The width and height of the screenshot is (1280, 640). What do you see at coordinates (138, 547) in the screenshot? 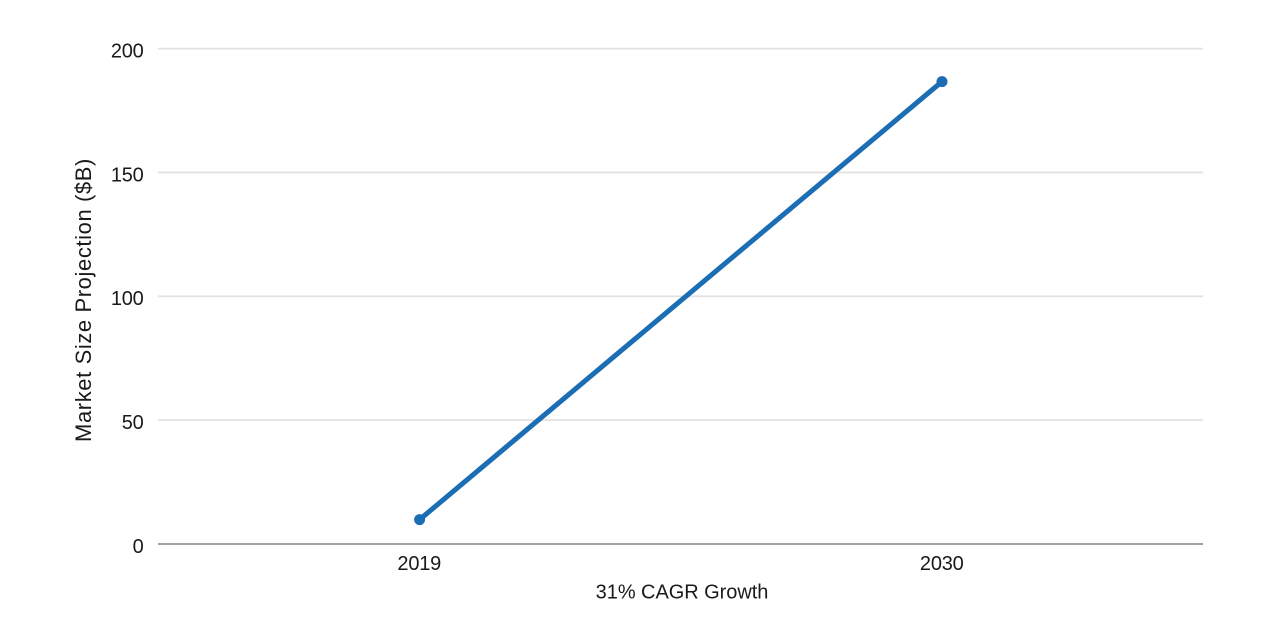
I see `svg-text: 0` at bounding box center [138, 547].